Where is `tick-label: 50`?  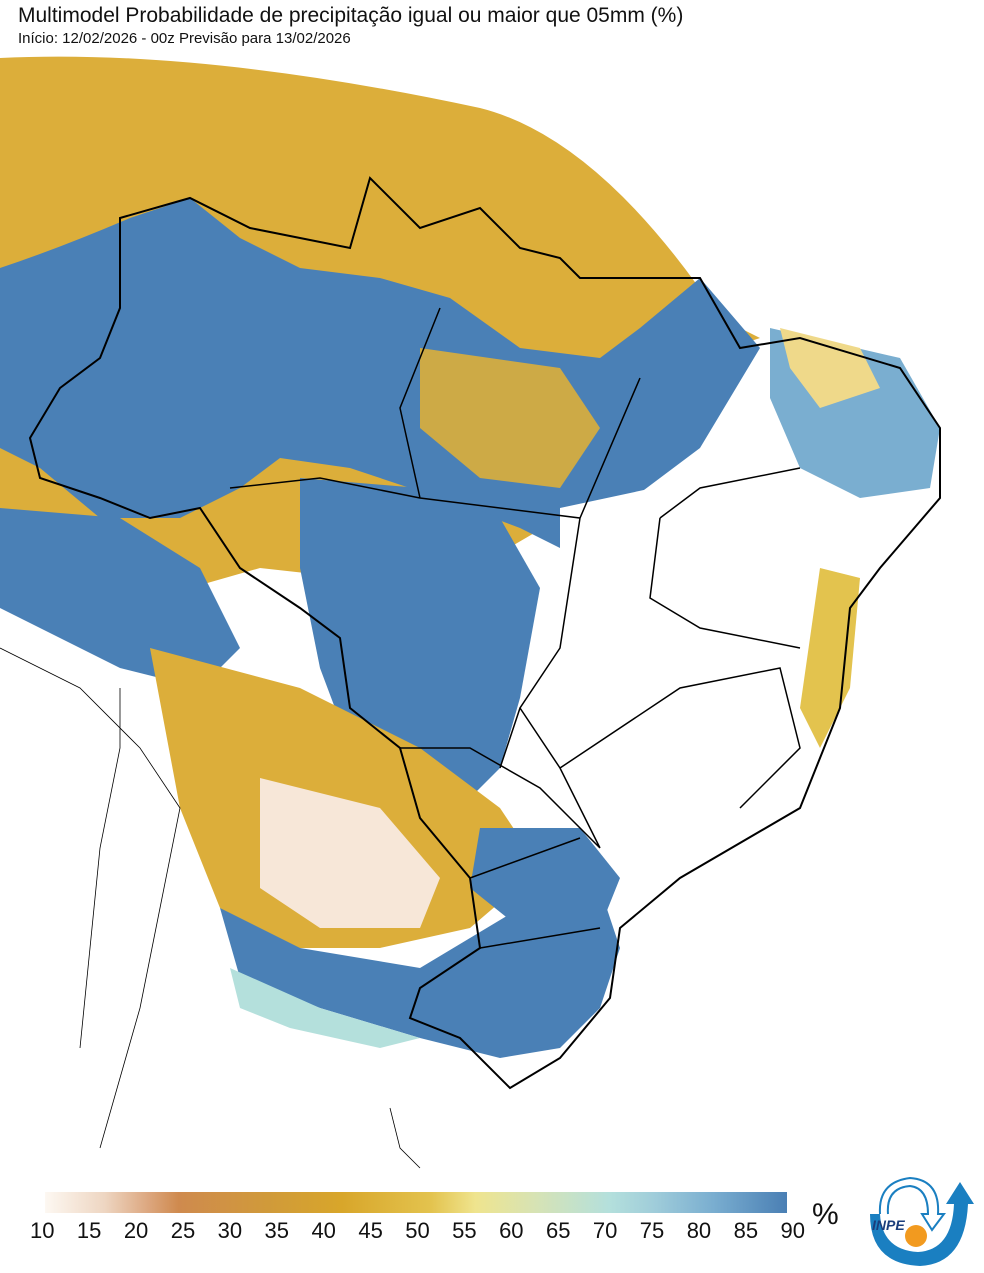 tick-label: 50 is located at coordinates (417, 1230).